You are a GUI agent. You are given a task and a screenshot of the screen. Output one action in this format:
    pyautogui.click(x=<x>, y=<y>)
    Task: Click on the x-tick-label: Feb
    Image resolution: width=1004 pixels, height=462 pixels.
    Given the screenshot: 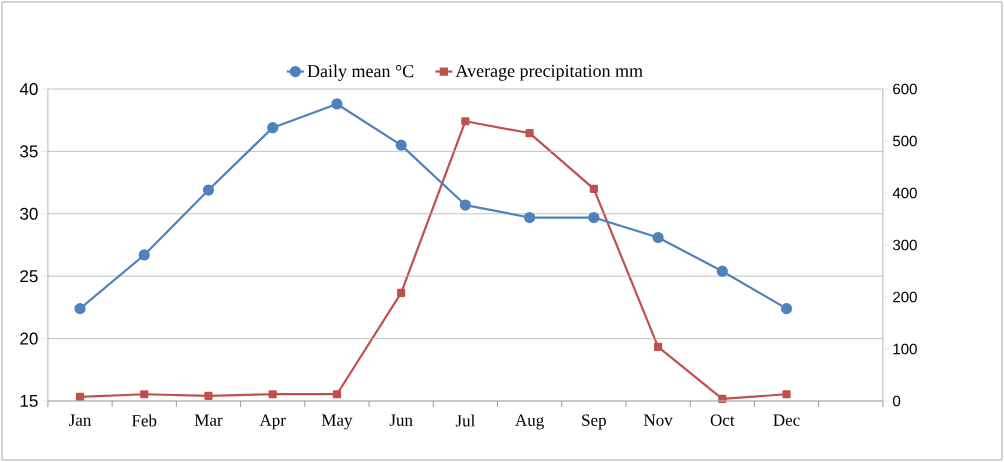 What is the action you would take?
    pyautogui.click(x=144, y=420)
    